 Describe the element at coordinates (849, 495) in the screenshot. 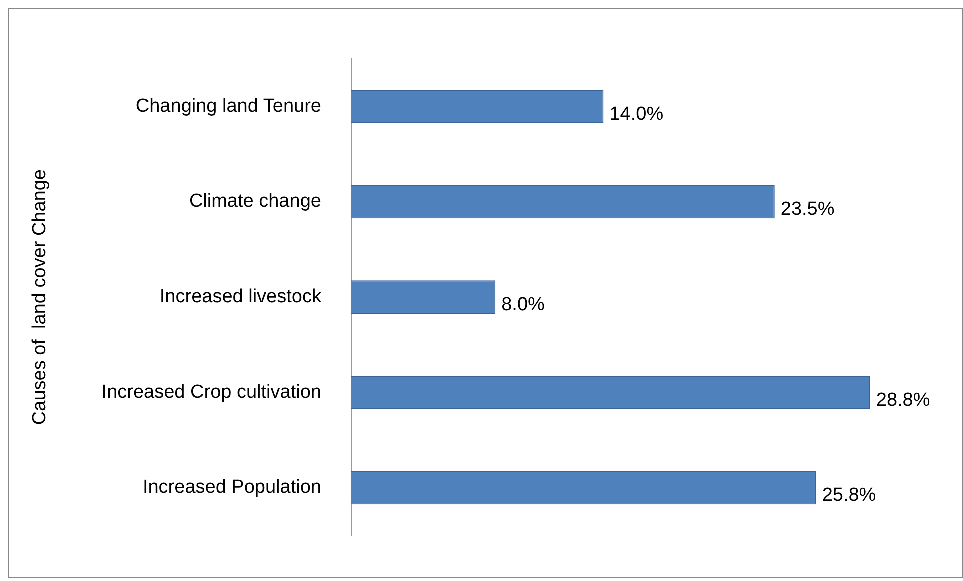

I see `data-label: 25.8%` at that location.